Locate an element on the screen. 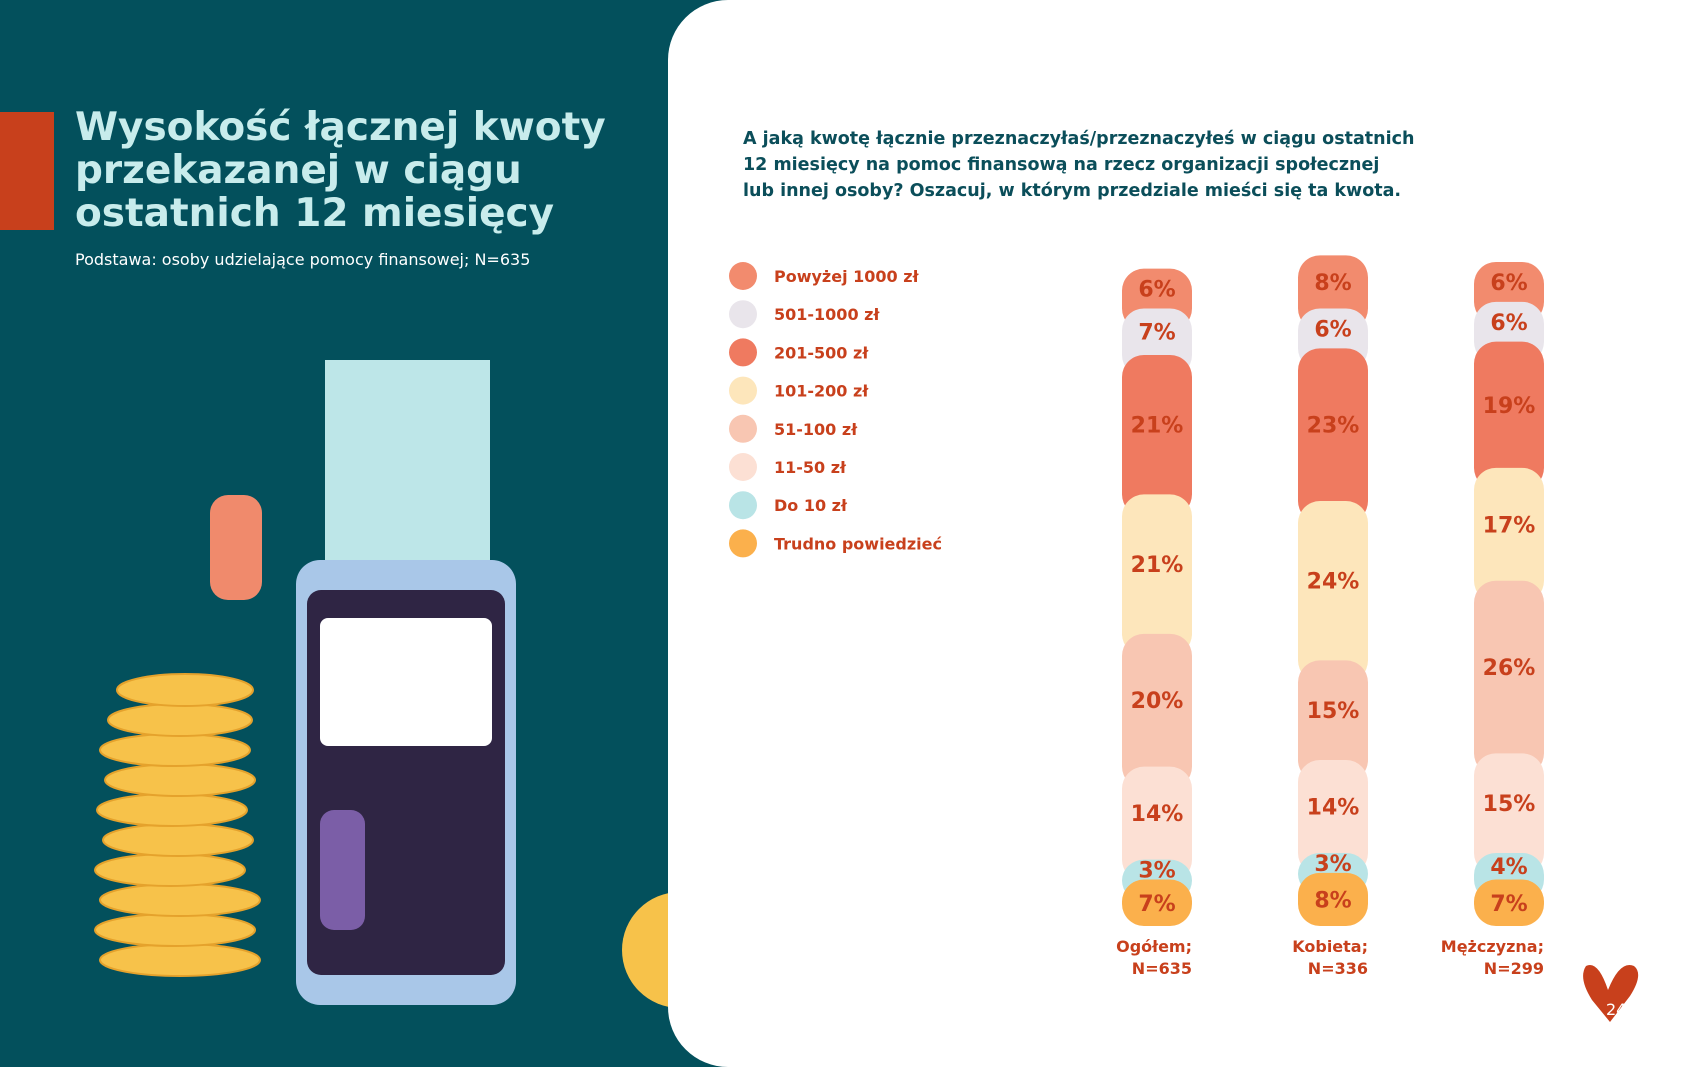 The height and width of the screenshot is (1067, 1707). value-label: 26% is located at coordinates (1509, 668).